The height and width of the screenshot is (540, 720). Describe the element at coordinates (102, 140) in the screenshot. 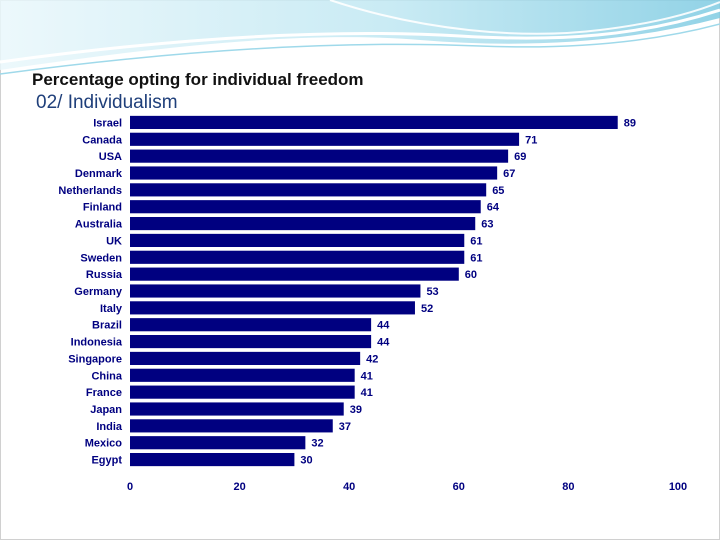

I see `category-label-canada: Canada` at that location.